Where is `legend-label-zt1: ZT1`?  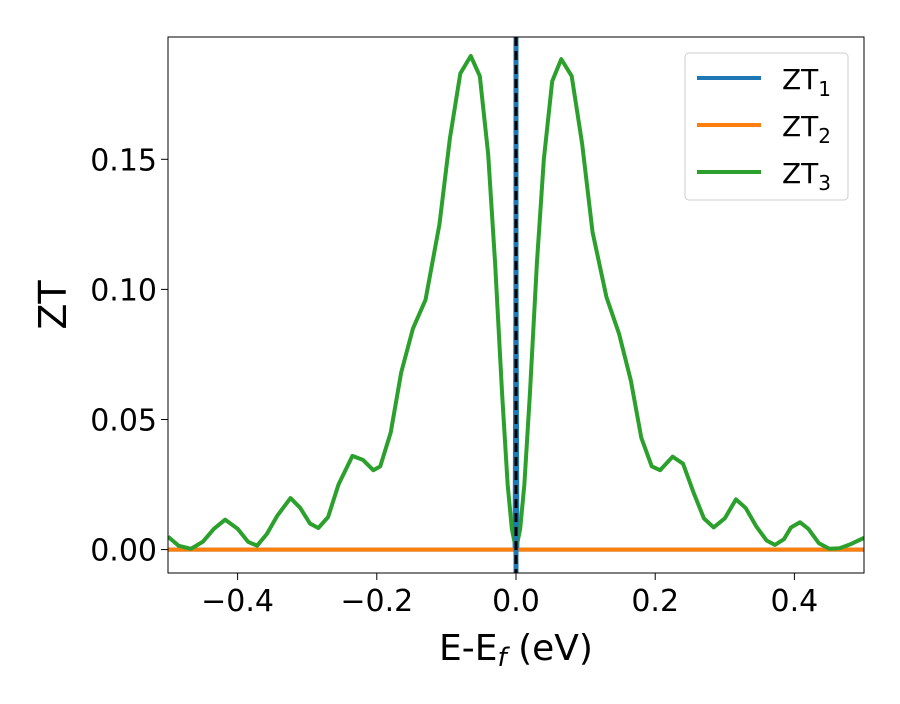
legend-label-zt1: ZT1 is located at coordinates (806, 82).